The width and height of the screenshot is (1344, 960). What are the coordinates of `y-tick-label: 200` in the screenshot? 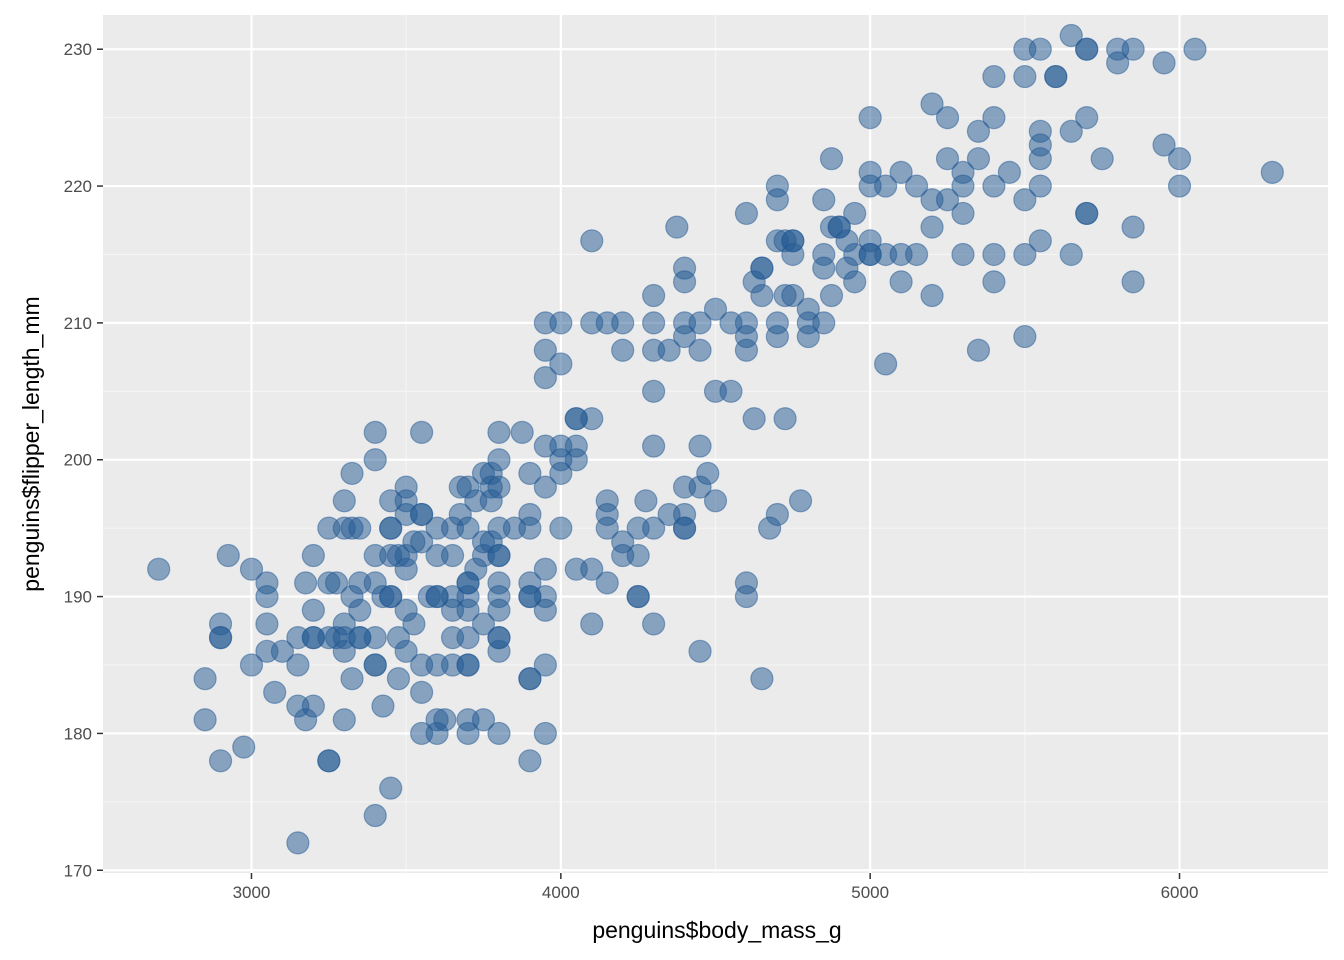 It's located at (78, 460).